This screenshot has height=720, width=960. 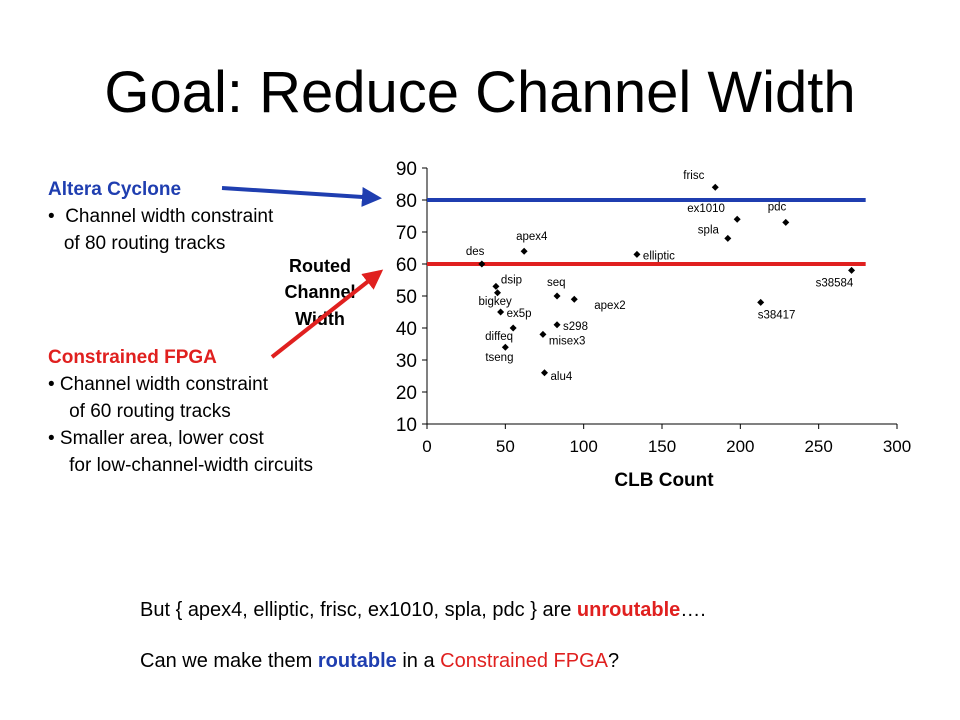 What do you see at coordinates (664, 480) in the screenshot?
I see `x-axis-title: CLB Count` at bounding box center [664, 480].